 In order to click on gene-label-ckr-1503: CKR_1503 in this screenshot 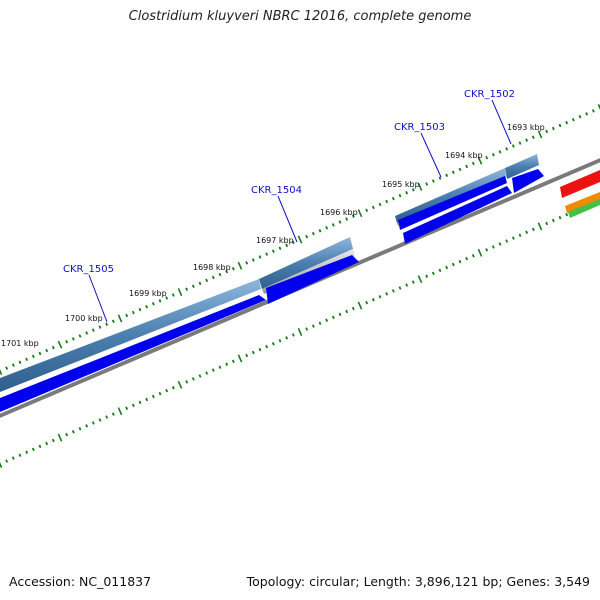, I will do `click(419, 127)`.